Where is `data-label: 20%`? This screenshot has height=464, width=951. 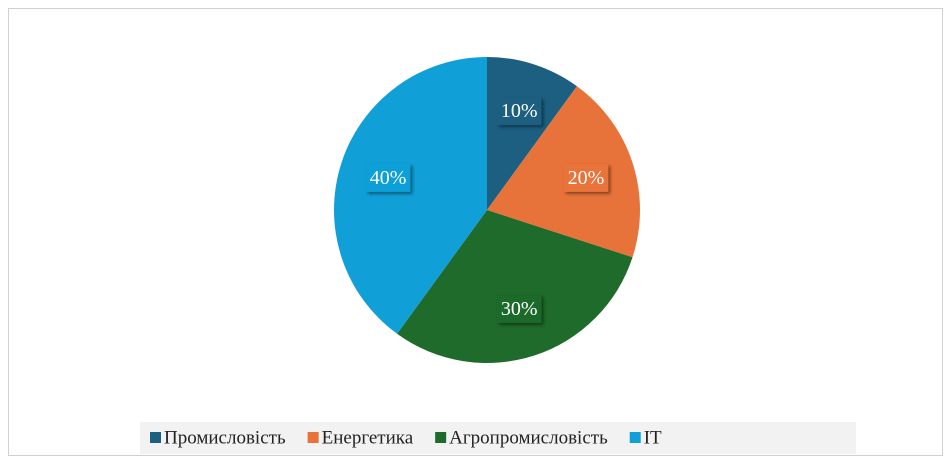
data-label: 20% is located at coordinates (586, 178).